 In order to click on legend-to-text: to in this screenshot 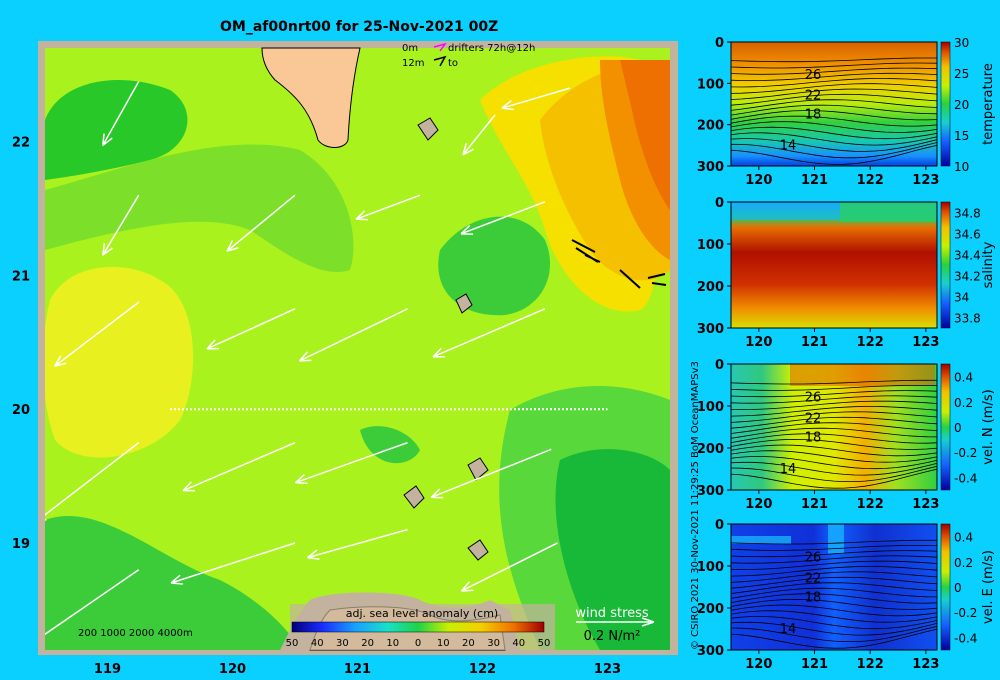, I will do `click(453, 63)`.